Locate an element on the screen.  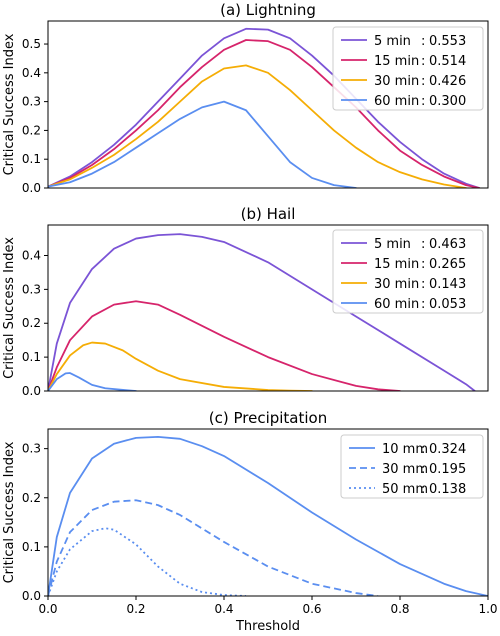
legend-value: 0.514 is located at coordinates (447, 61).